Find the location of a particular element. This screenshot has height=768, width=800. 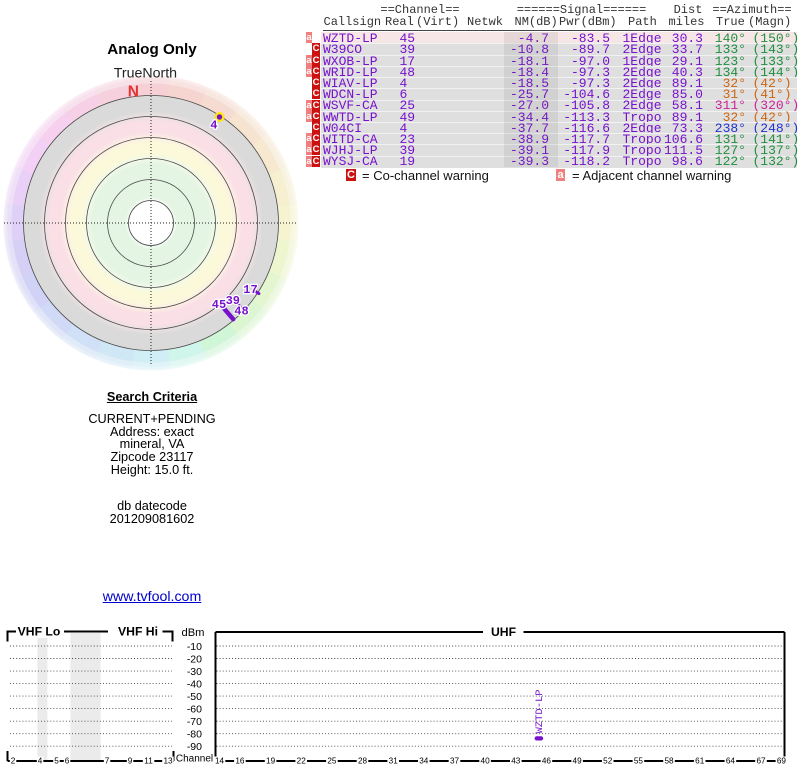

svg-text: 25 is located at coordinates (332, 760).